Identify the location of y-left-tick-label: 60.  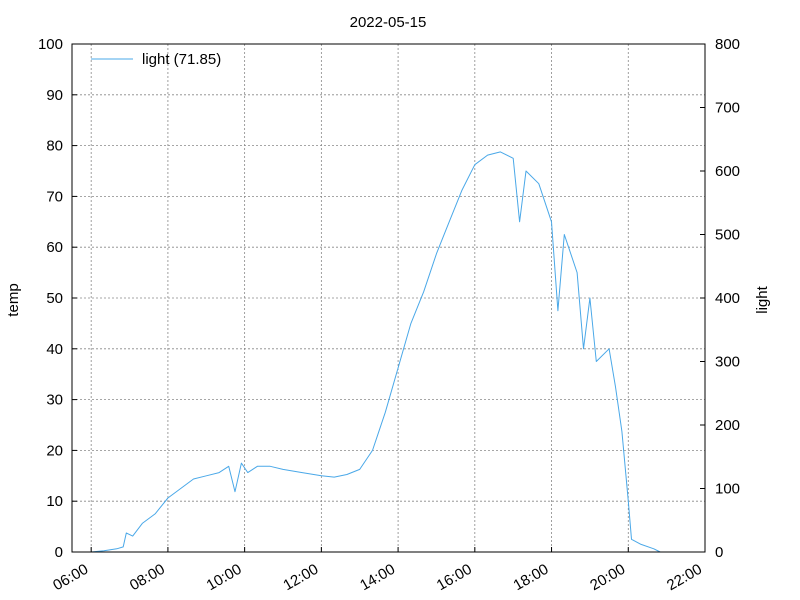
(54, 247).